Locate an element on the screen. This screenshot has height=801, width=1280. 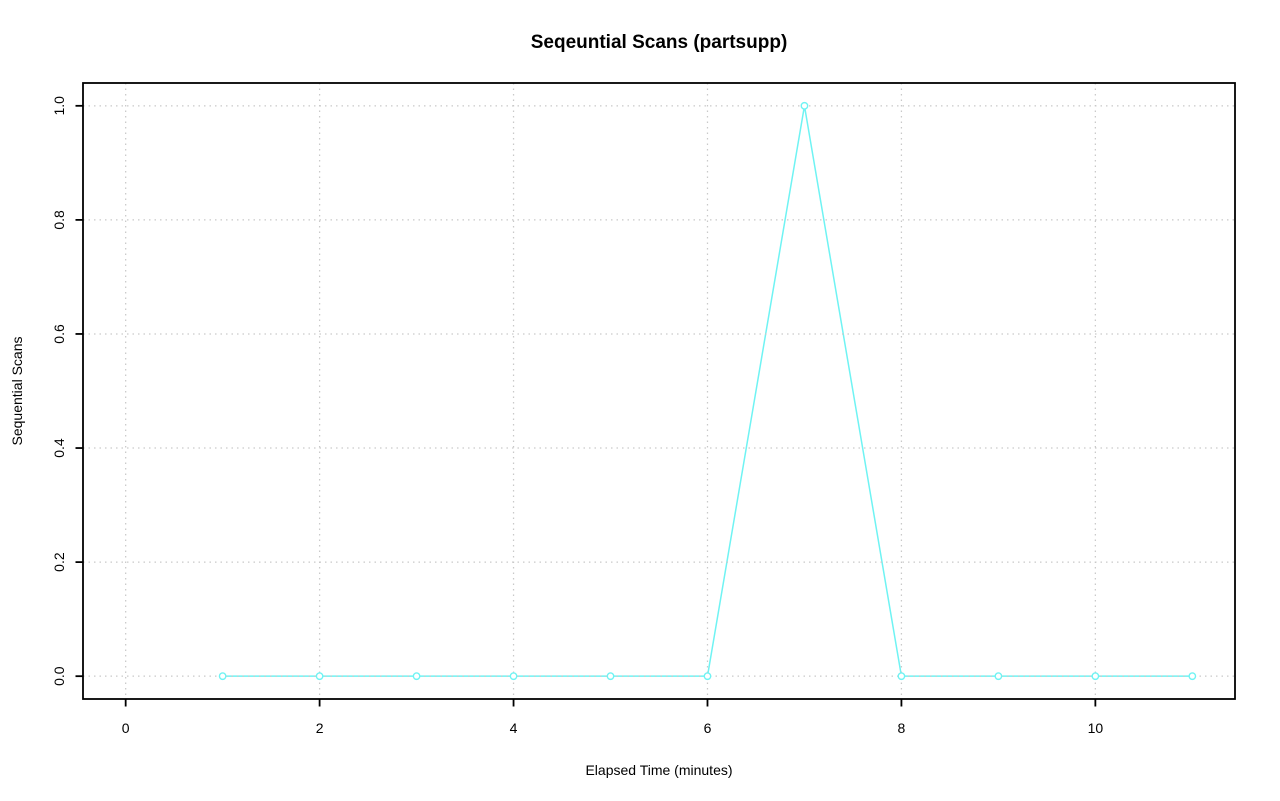
y-tick-label: 0.0 is located at coordinates (59, 676).